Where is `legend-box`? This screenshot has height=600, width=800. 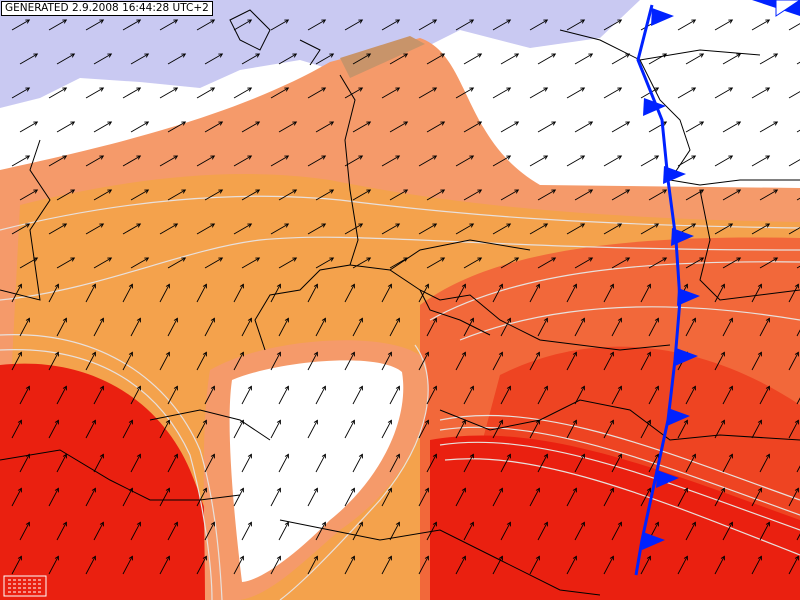
legend-box is located at coordinates (25, 586).